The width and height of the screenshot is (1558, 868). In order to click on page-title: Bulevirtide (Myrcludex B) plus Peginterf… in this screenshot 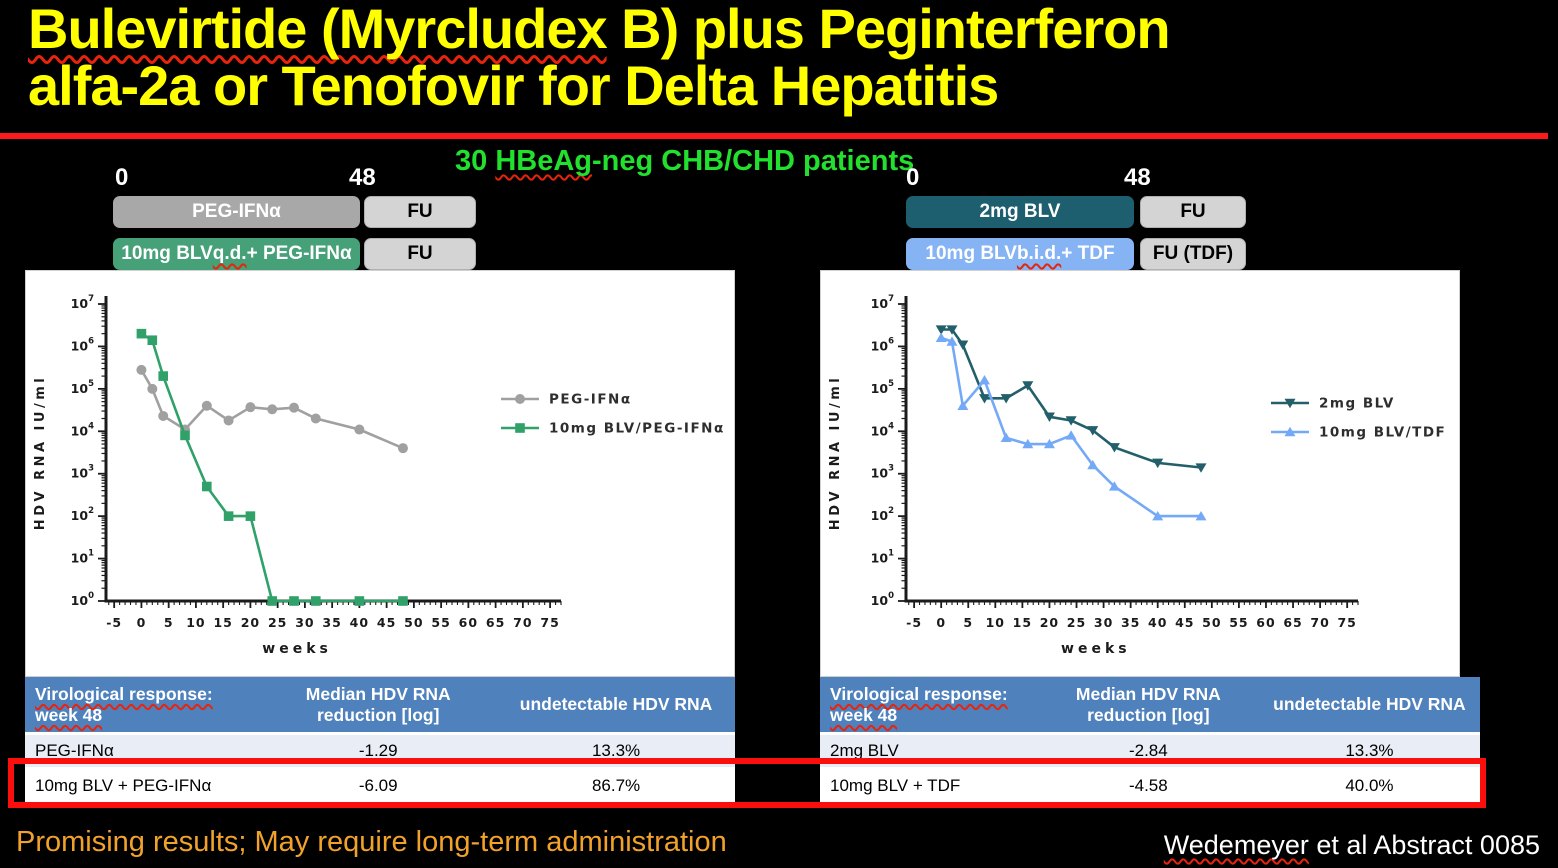, I will do `click(599, 58)`.